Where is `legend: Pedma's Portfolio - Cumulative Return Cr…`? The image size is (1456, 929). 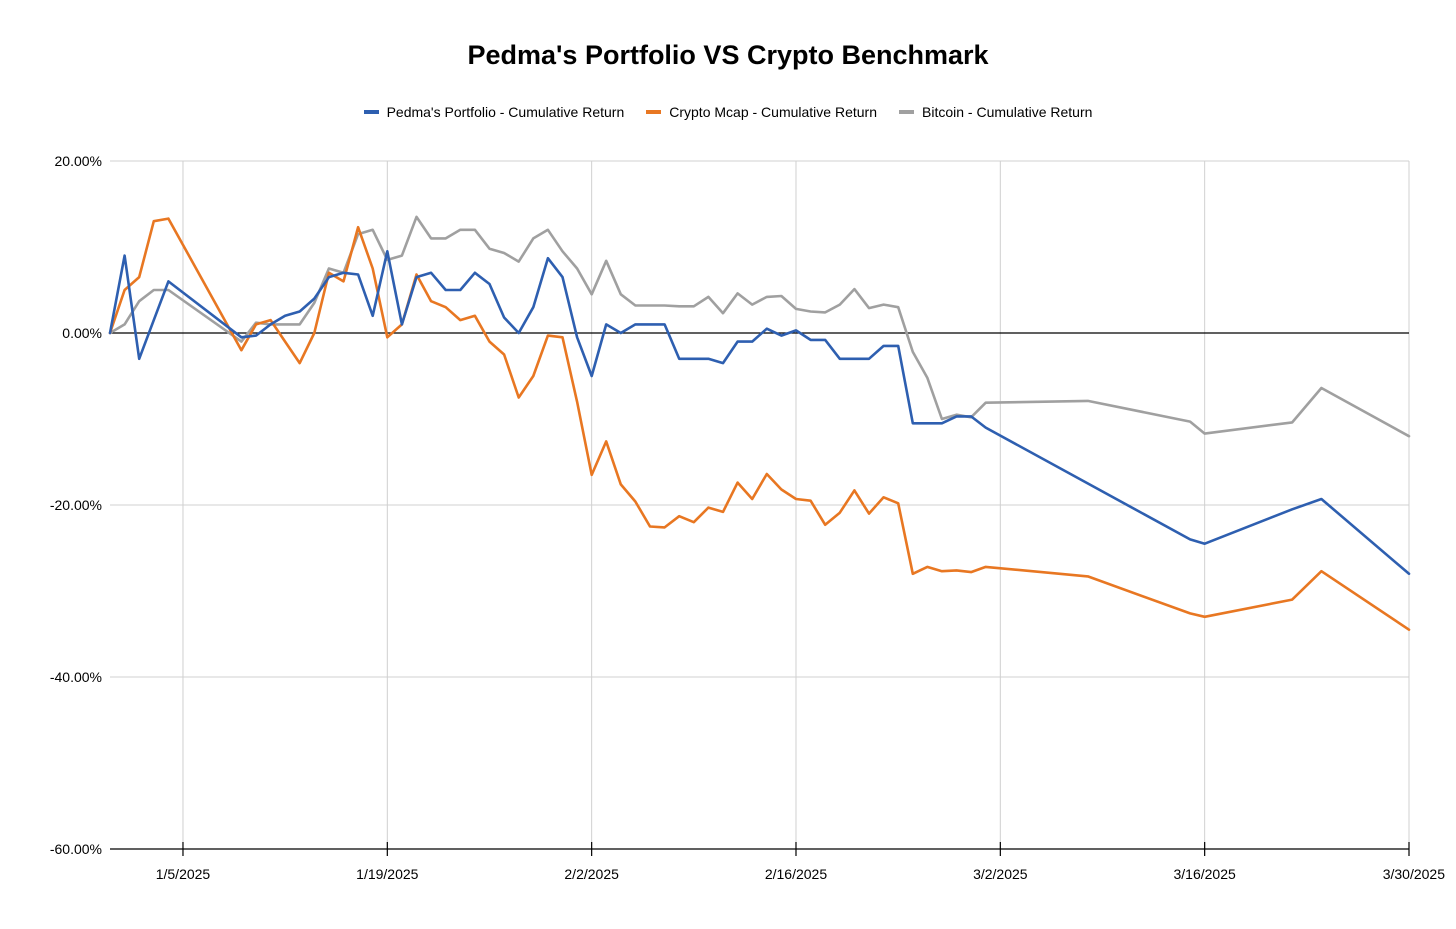
legend: Pedma's Portfolio - Cumulative Return Cr… is located at coordinates (728, 112).